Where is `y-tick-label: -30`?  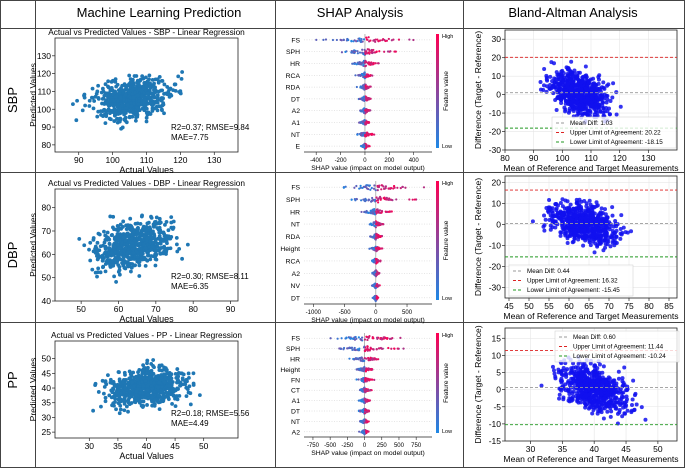
y-tick-label: -30 is located at coordinates (495, 287).